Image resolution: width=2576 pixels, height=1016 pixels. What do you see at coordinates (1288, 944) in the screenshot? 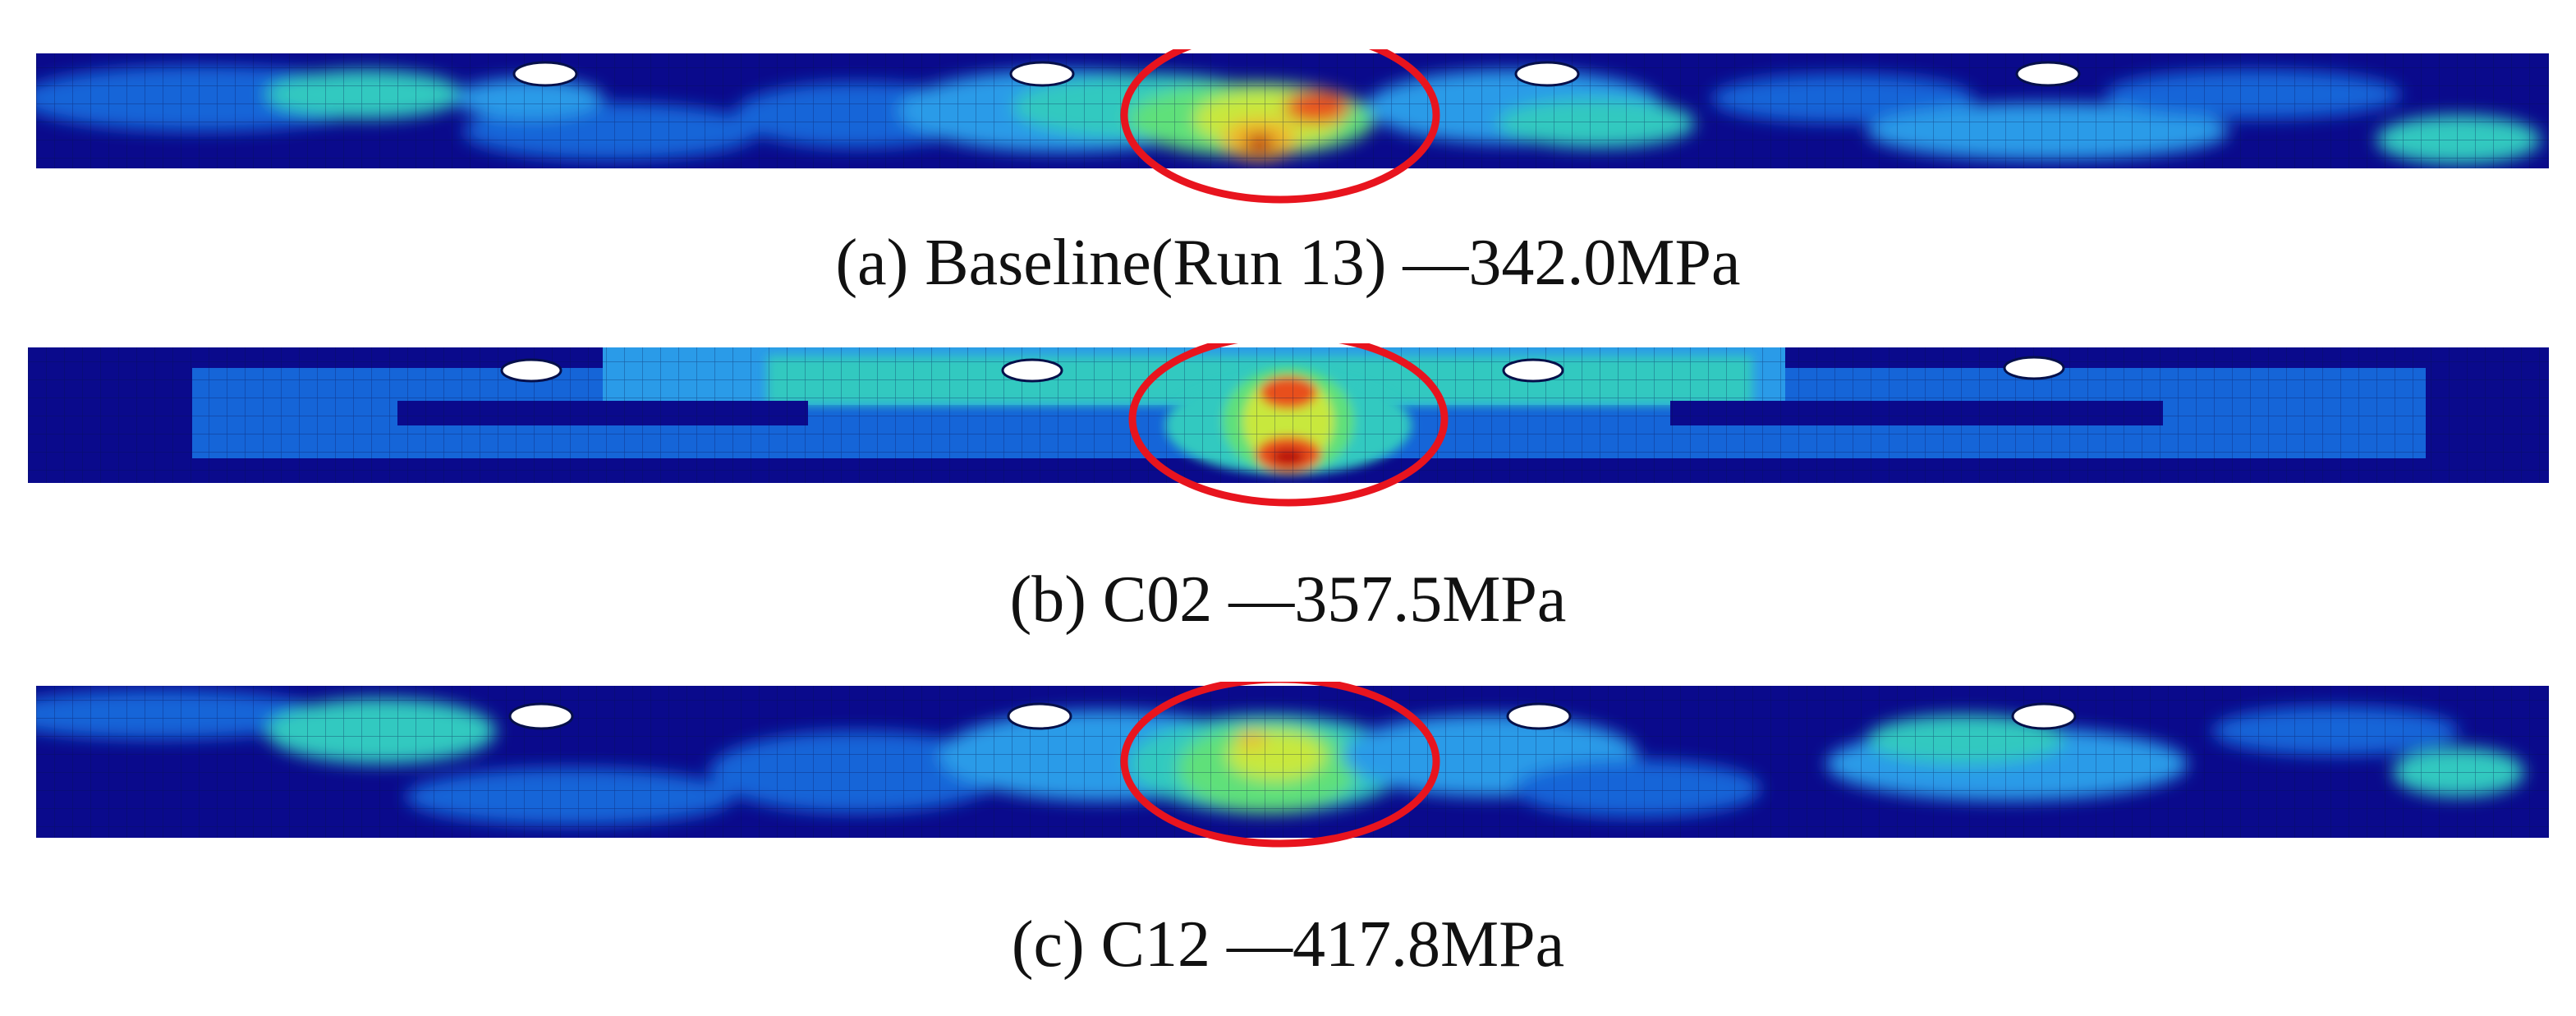
I see `caption-c12: (c) C12 —417.8MPa` at bounding box center [1288, 944].